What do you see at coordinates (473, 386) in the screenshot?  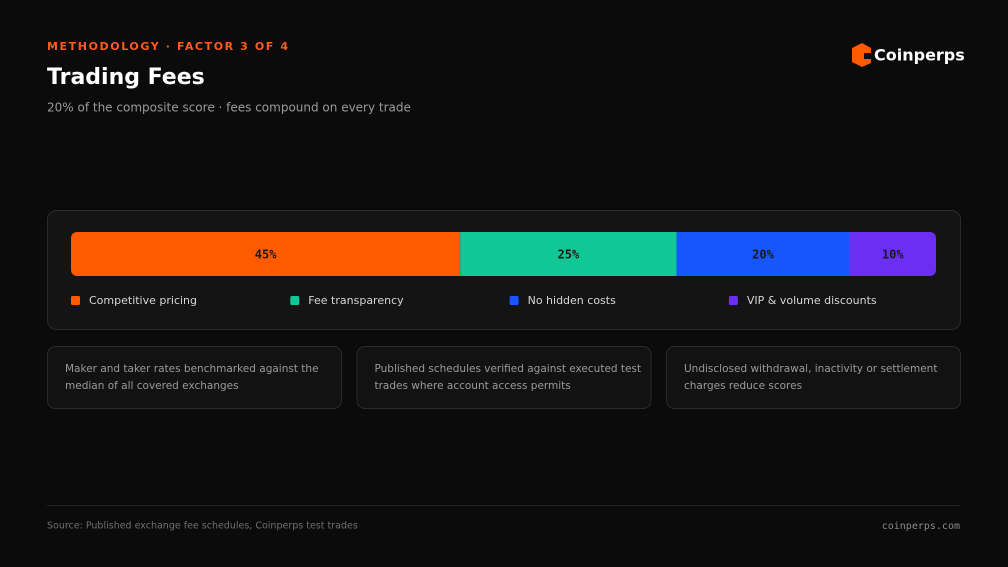 I see `card-text: trades where account access permits` at bounding box center [473, 386].